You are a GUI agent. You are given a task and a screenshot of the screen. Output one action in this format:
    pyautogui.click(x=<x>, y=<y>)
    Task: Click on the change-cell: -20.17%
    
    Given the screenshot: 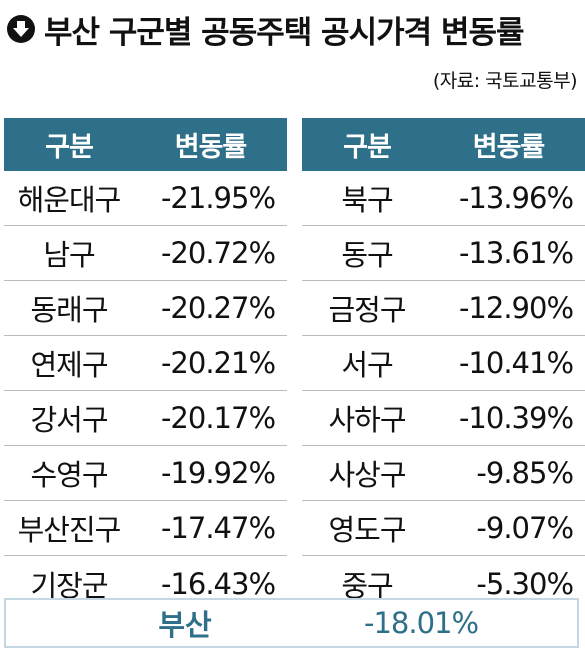 What is the action you would take?
    pyautogui.click(x=218, y=418)
    